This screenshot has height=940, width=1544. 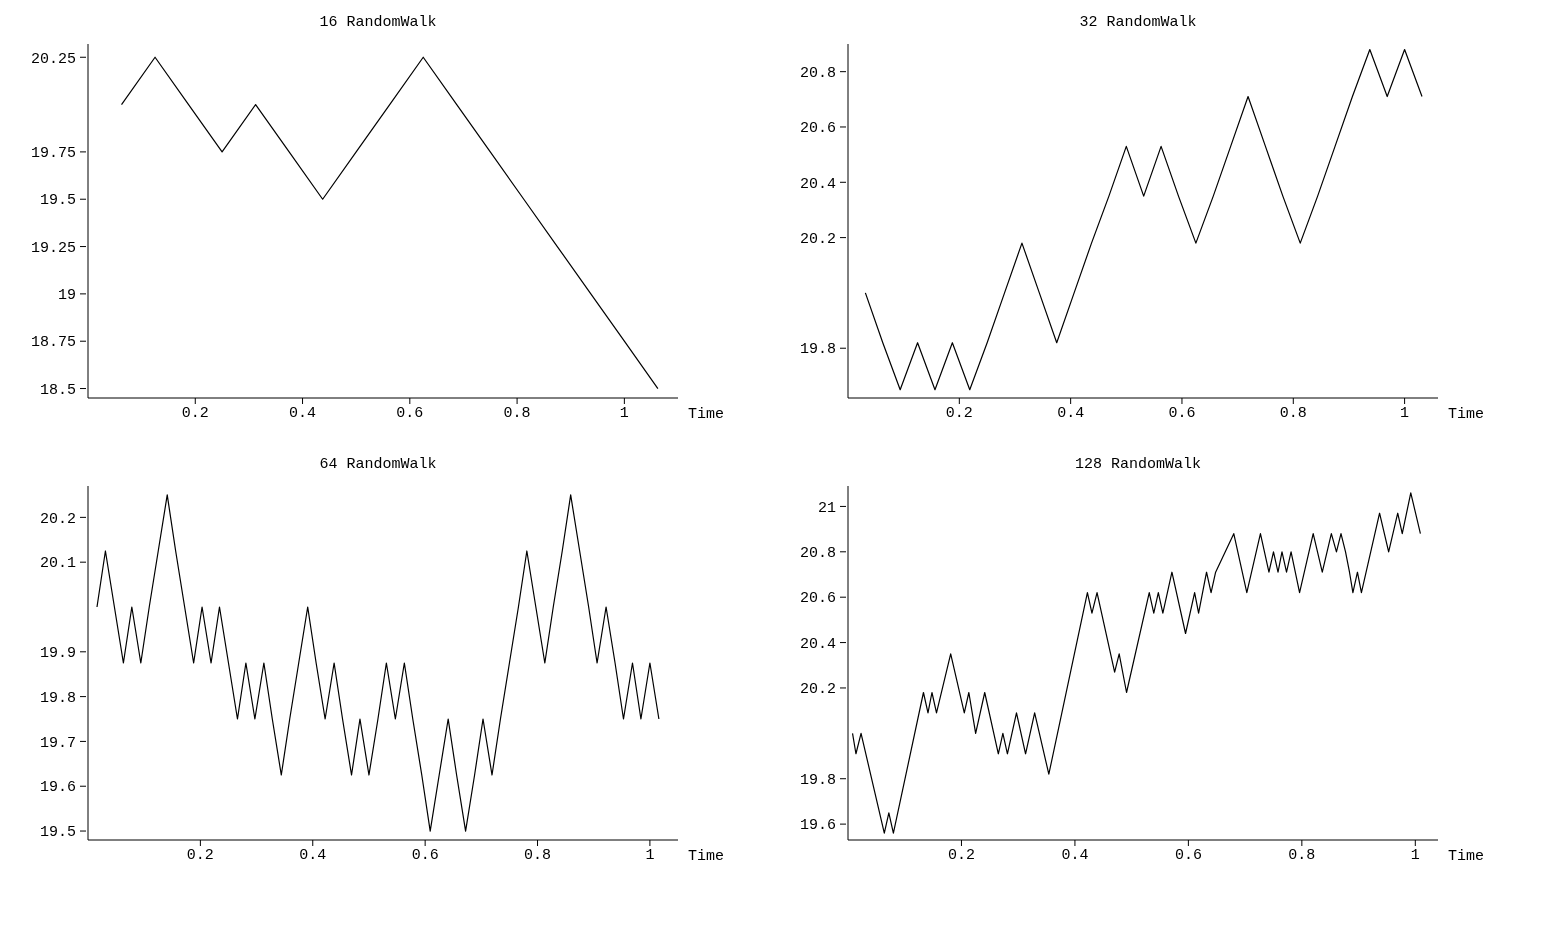 What do you see at coordinates (57, 743) in the screenshot?
I see `y-tick-label: 19.7` at bounding box center [57, 743].